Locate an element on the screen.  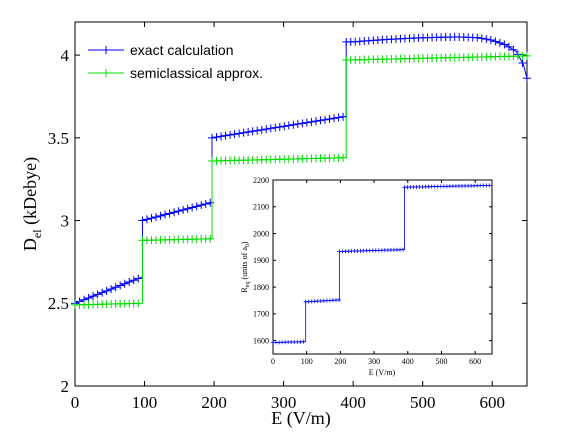
inset-y-label-sub2: 0 is located at coordinates (248, 245).